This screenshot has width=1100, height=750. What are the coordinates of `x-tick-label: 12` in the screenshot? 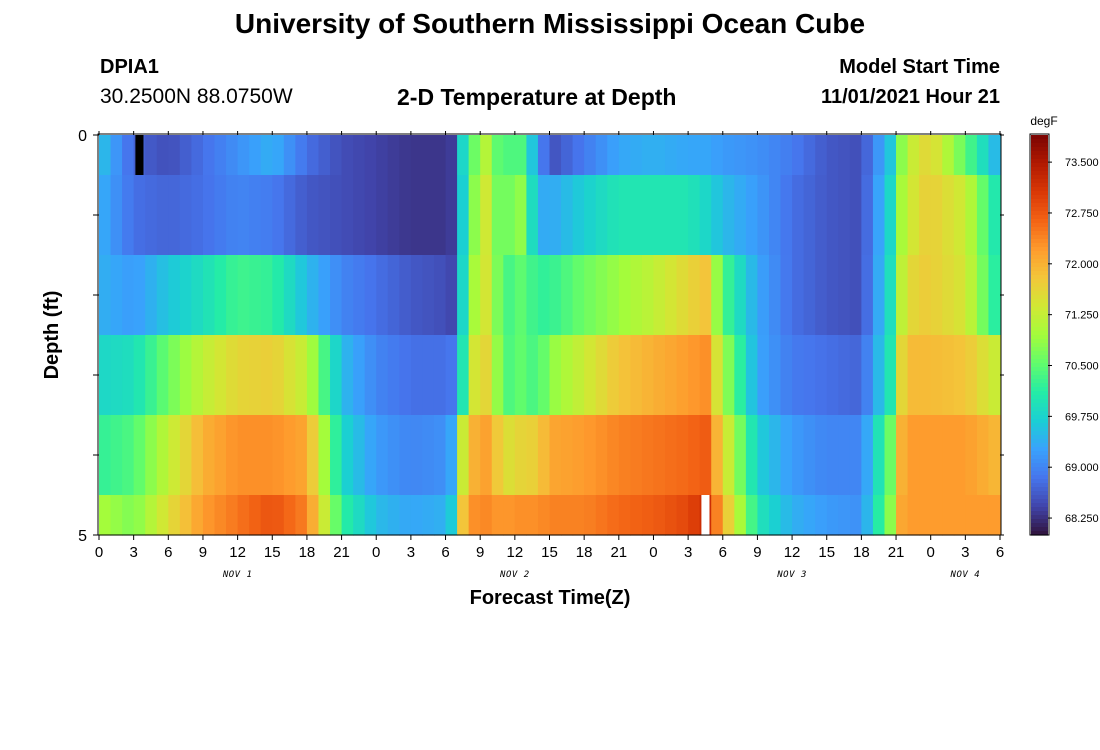 It's located at (792, 552).